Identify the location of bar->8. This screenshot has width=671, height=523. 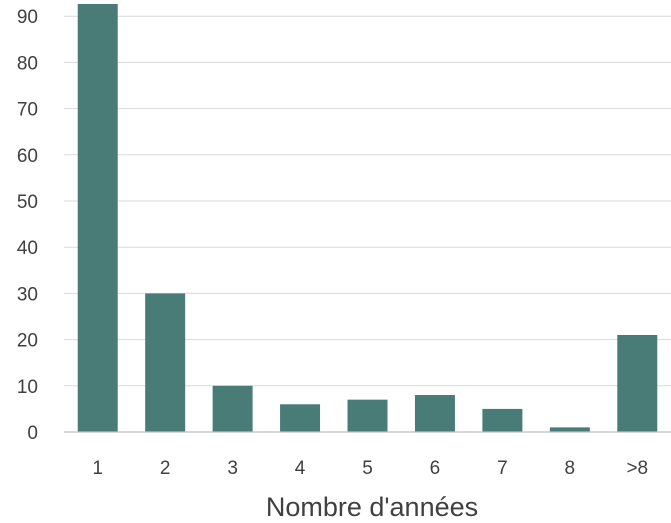
(637, 383).